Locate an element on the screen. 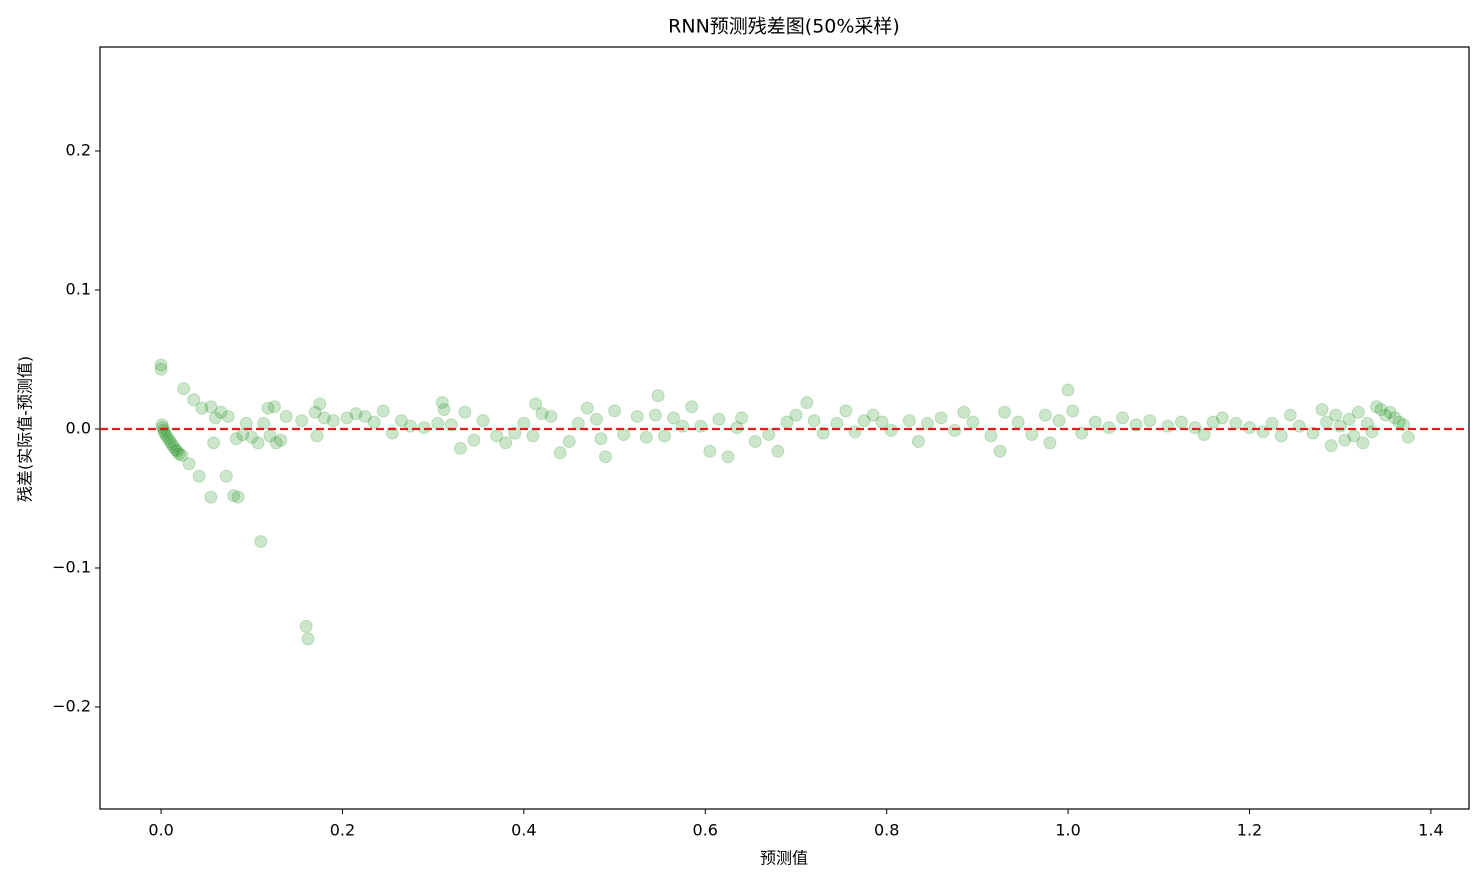 Image resolution: width=1484 pixels, height=885 pixels. y-tick-label: 0.2 is located at coordinates (78, 149).